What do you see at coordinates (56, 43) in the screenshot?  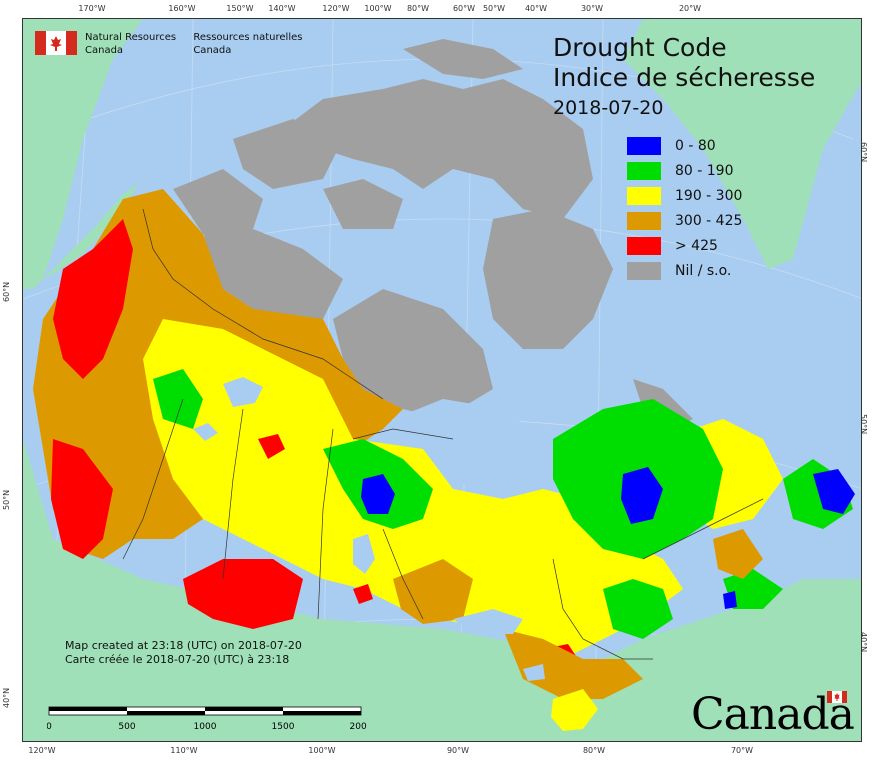 I see `canada-flag-icon` at bounding box center [56, 43].